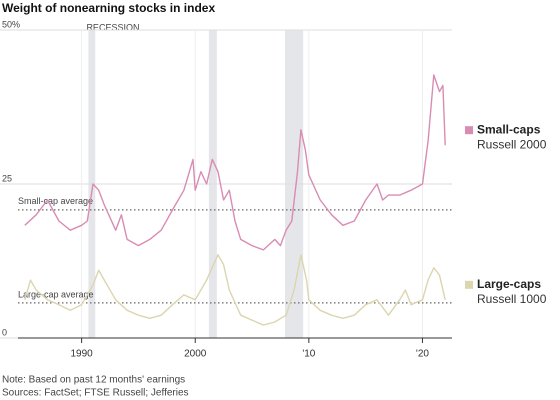  I want to click on x-tick-label: '10, so click(308, 354).